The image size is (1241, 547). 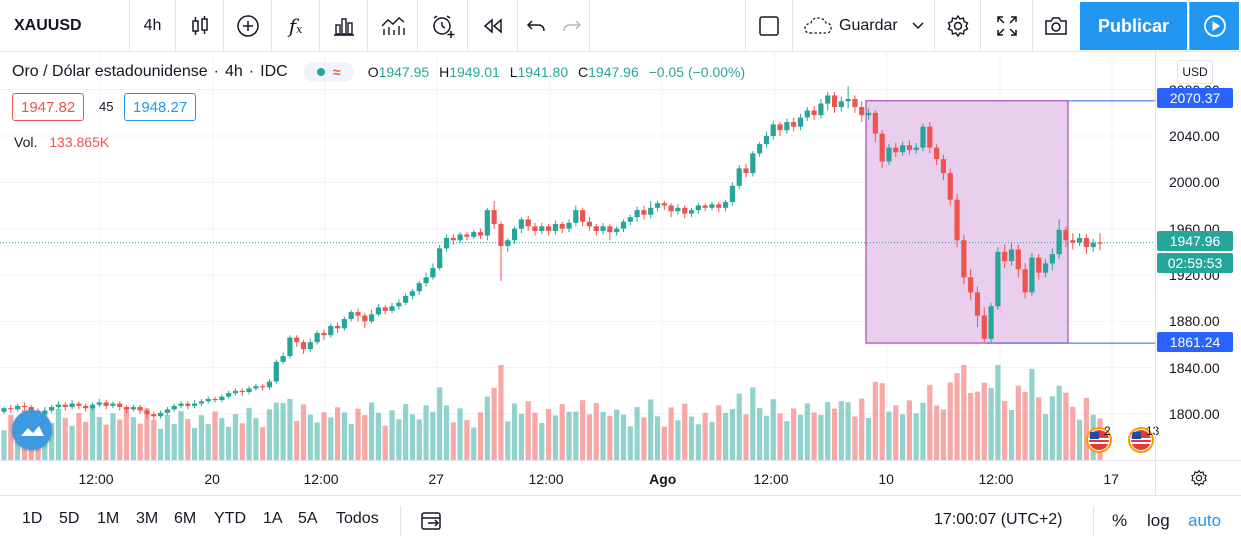 I want to click on chart-type-button, so click(x=200, y=26).